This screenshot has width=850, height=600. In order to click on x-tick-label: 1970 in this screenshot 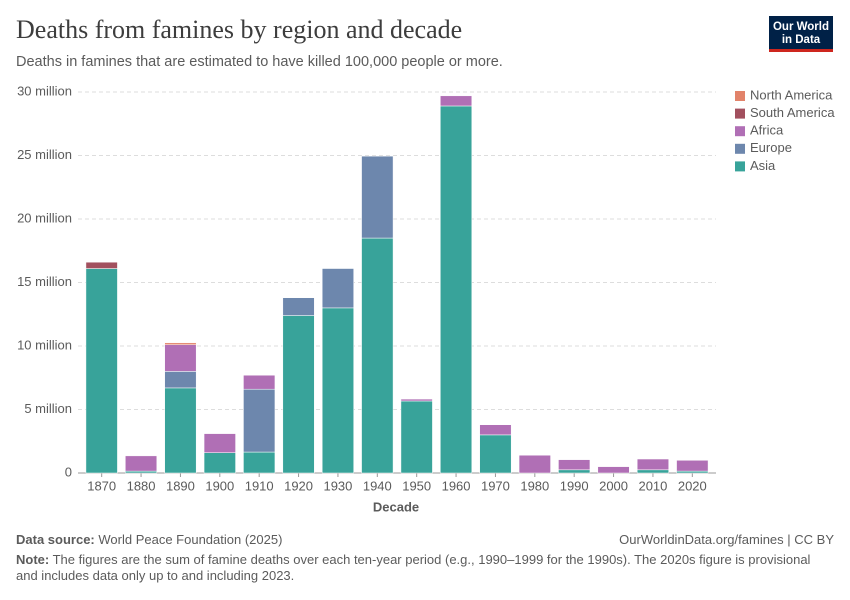, I will do `click(495, 485)`.